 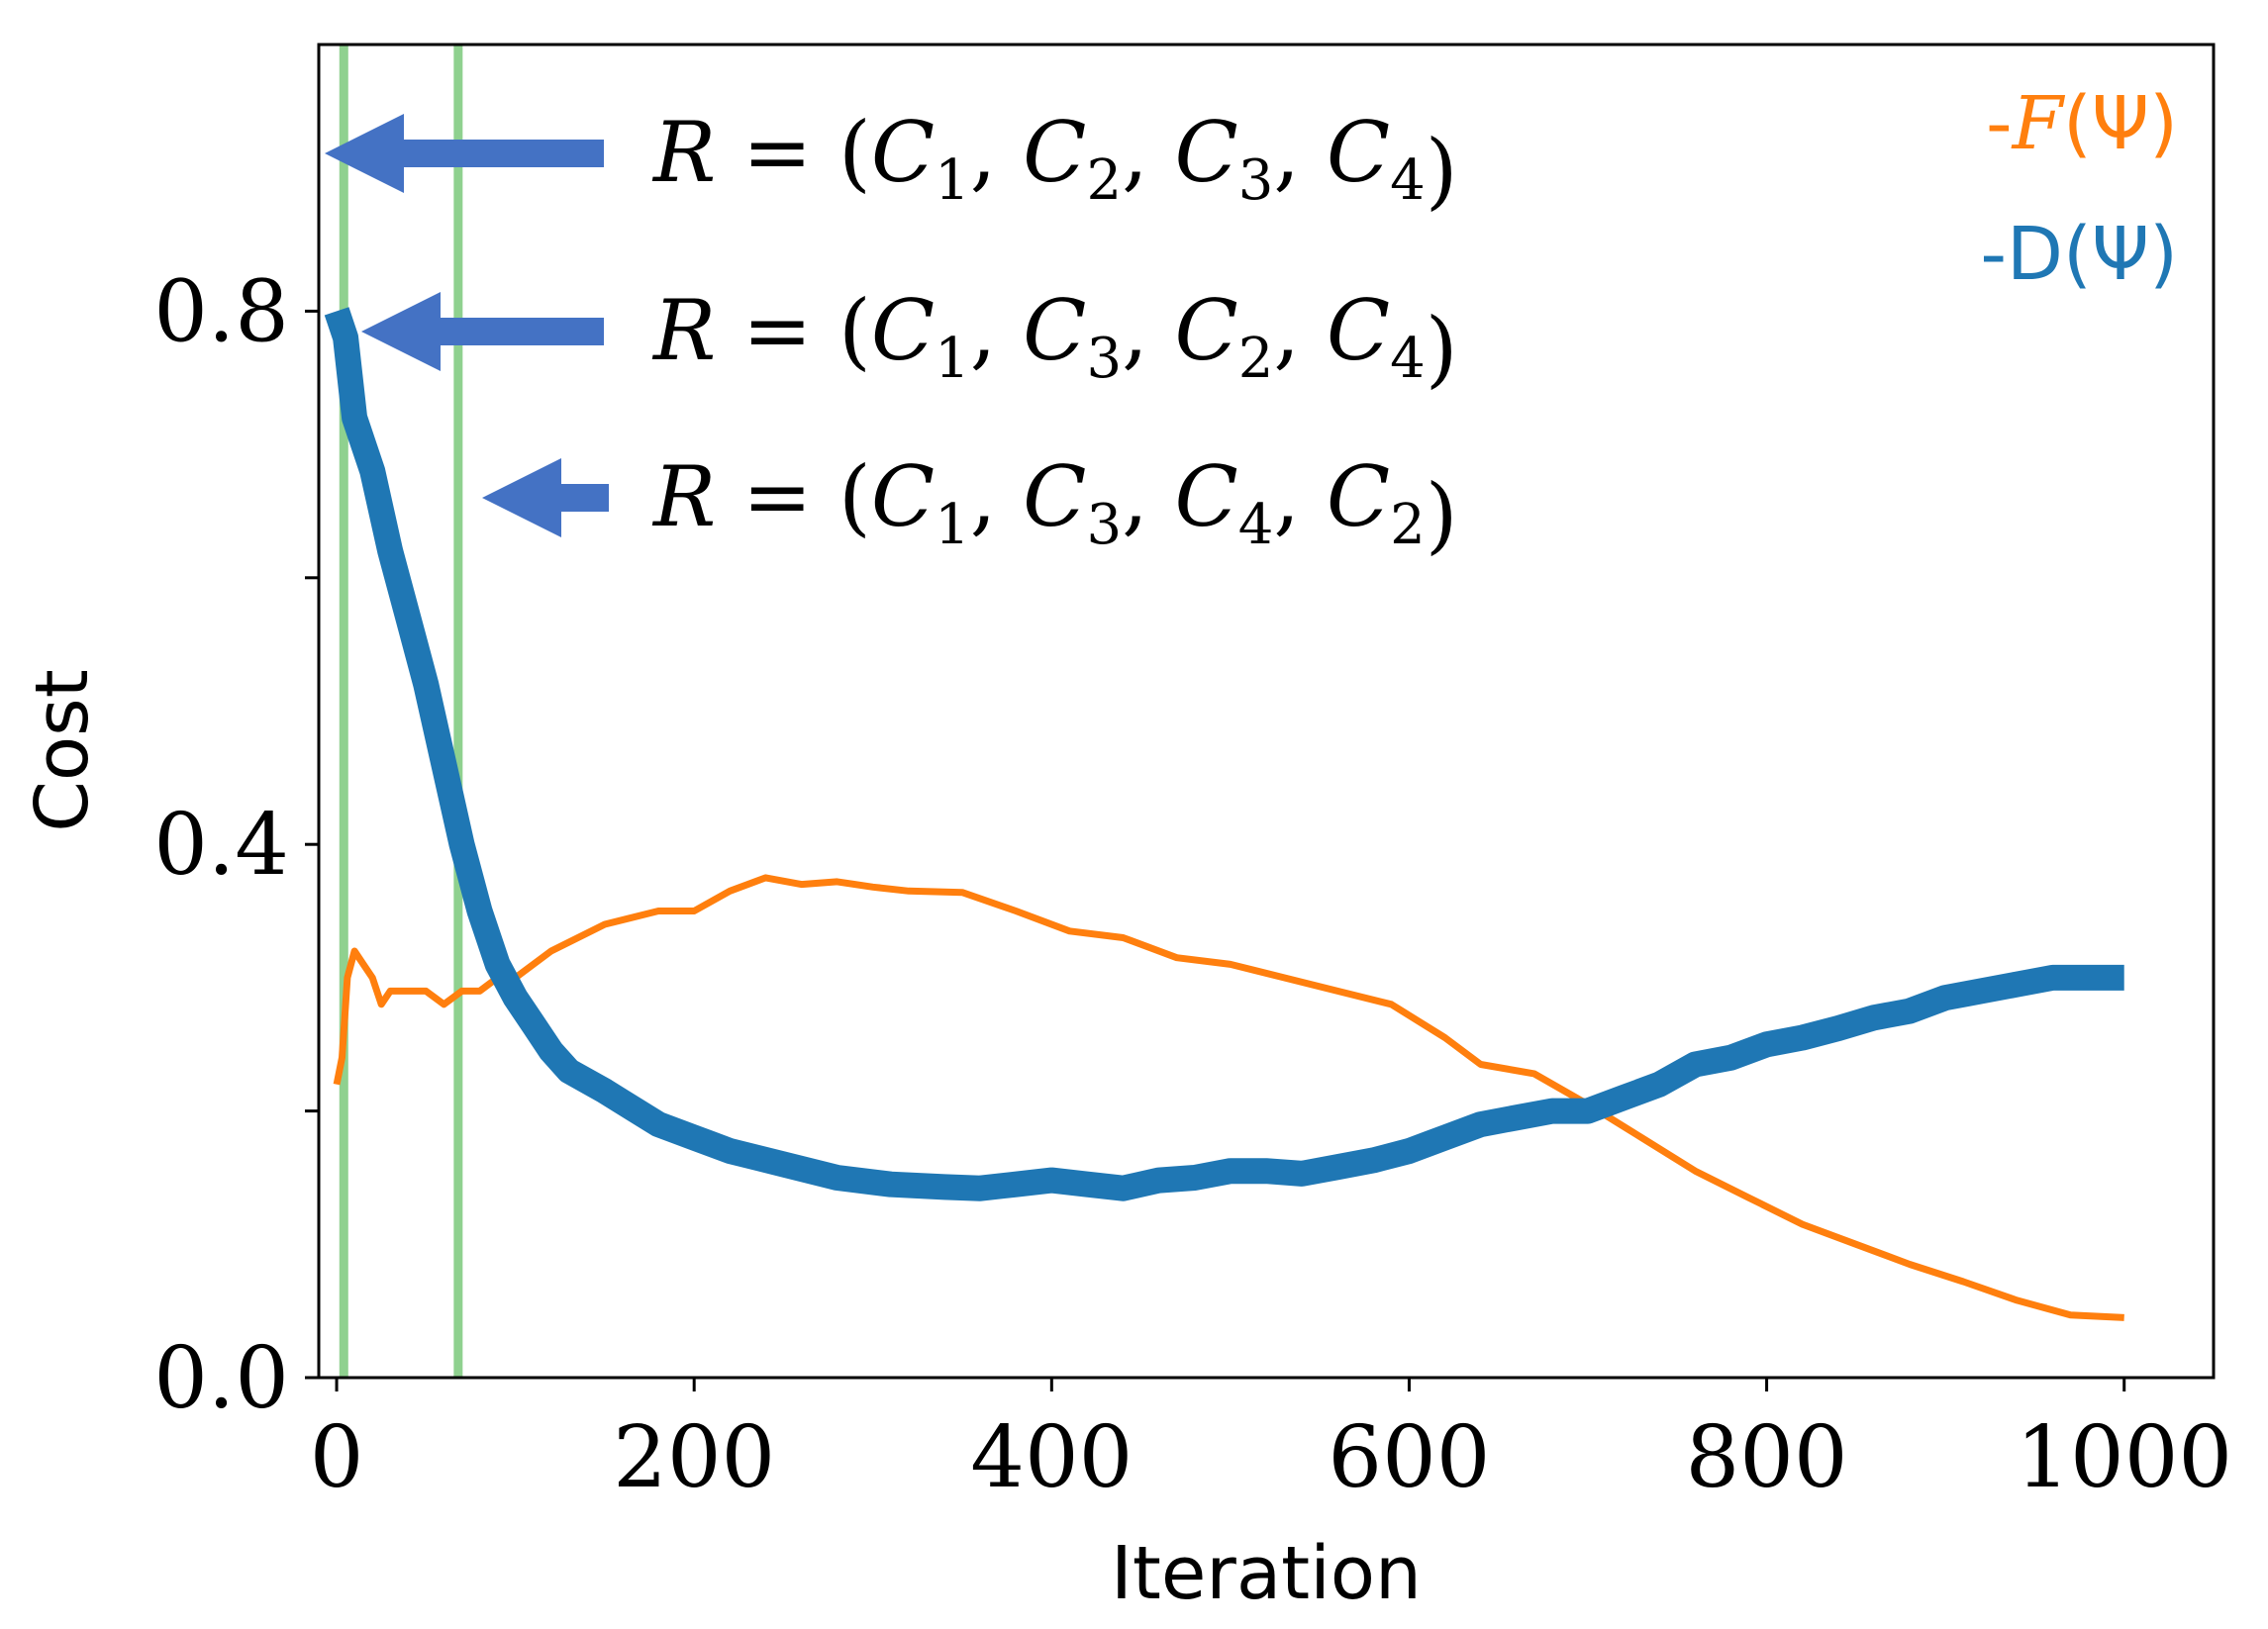 I want to click on y-axis-title: Cost, so click(x=62, y=751).